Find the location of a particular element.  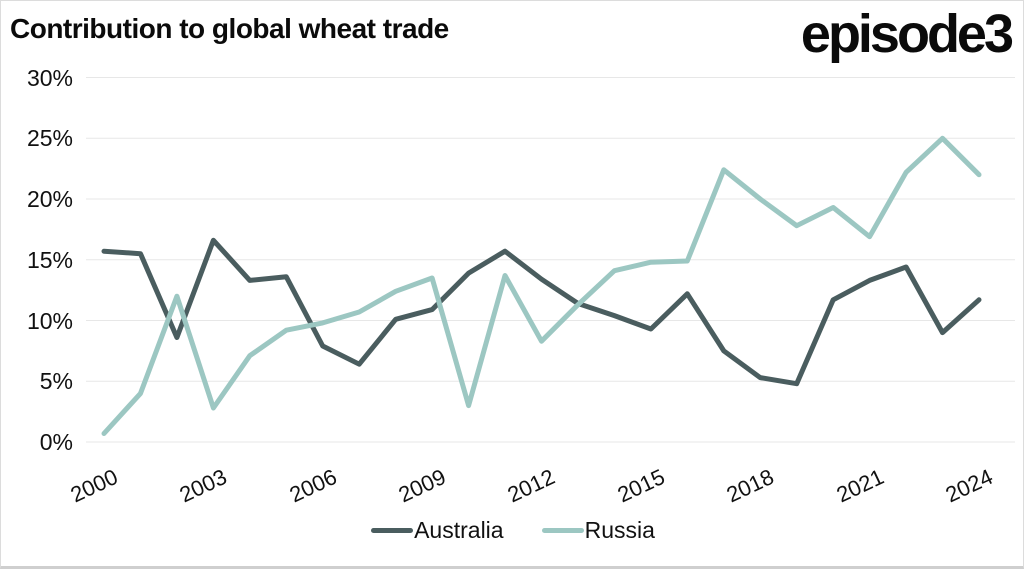

legend-item-russia: Russia is located at coordinates (598, 530).